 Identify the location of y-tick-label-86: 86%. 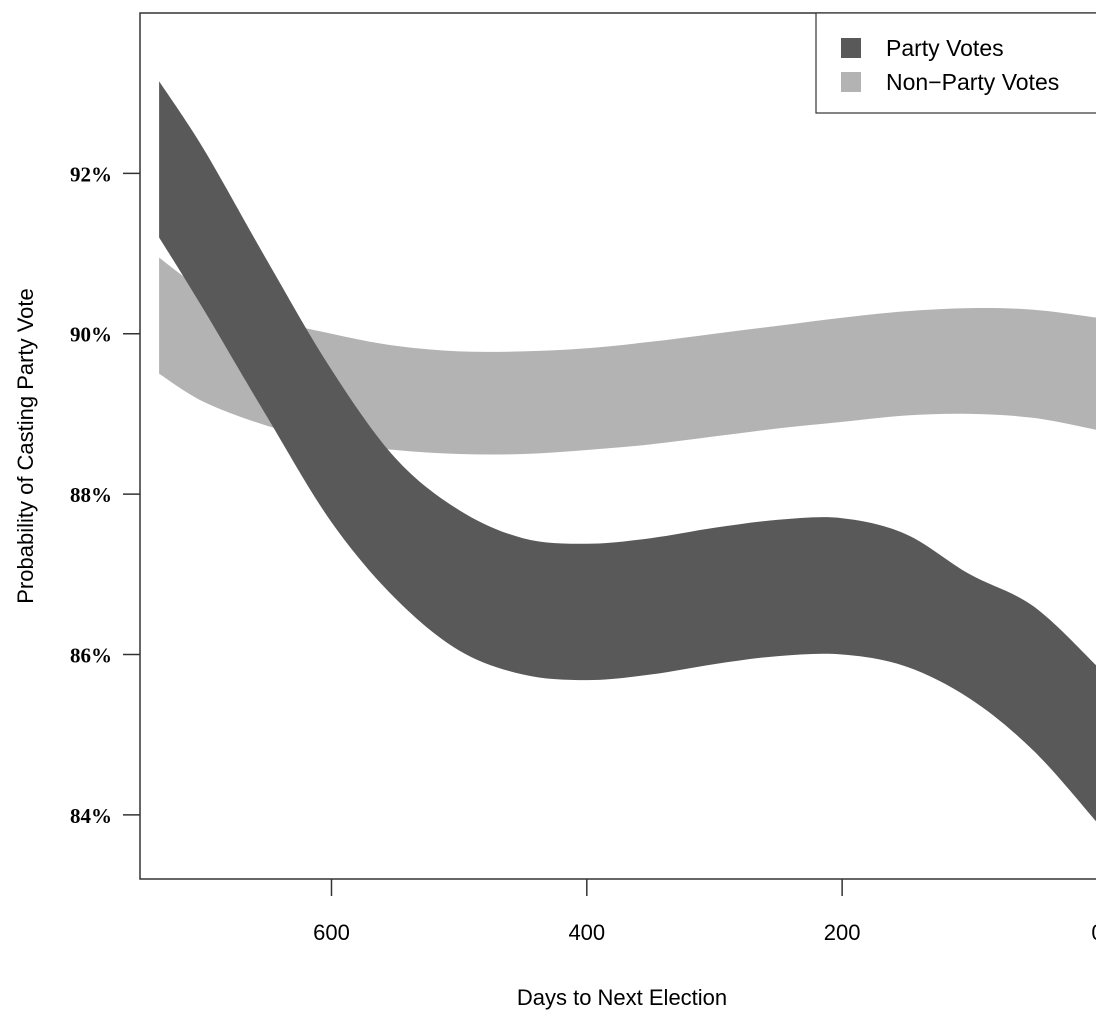
(91, 655).